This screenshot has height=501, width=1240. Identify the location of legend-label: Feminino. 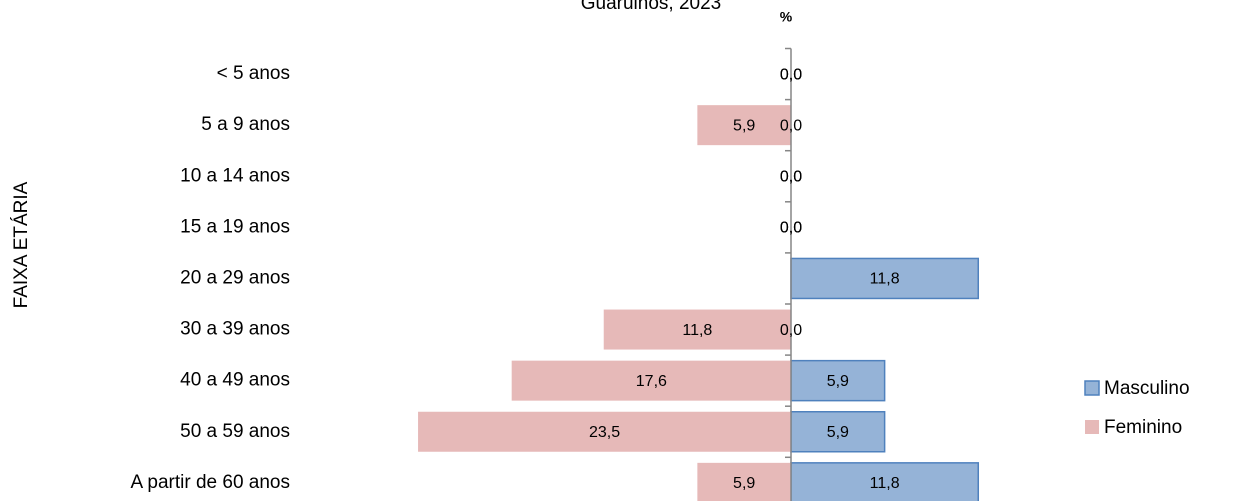
(1143, 427).